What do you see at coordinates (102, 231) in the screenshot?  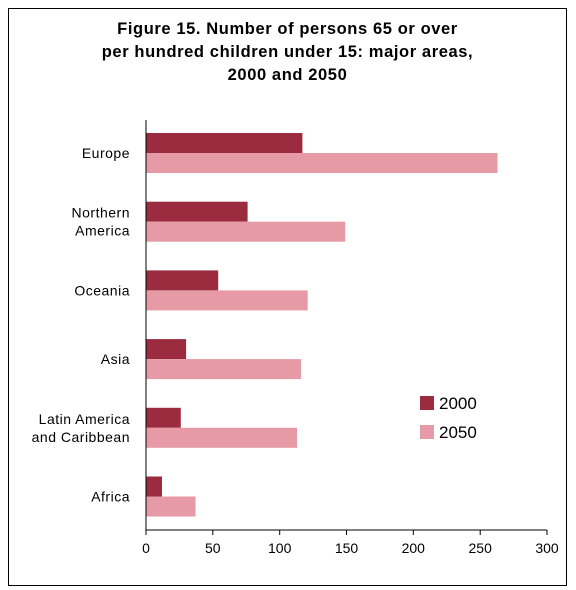 I see `category-label-1-line-2: America` at bounding box center [102, 231].